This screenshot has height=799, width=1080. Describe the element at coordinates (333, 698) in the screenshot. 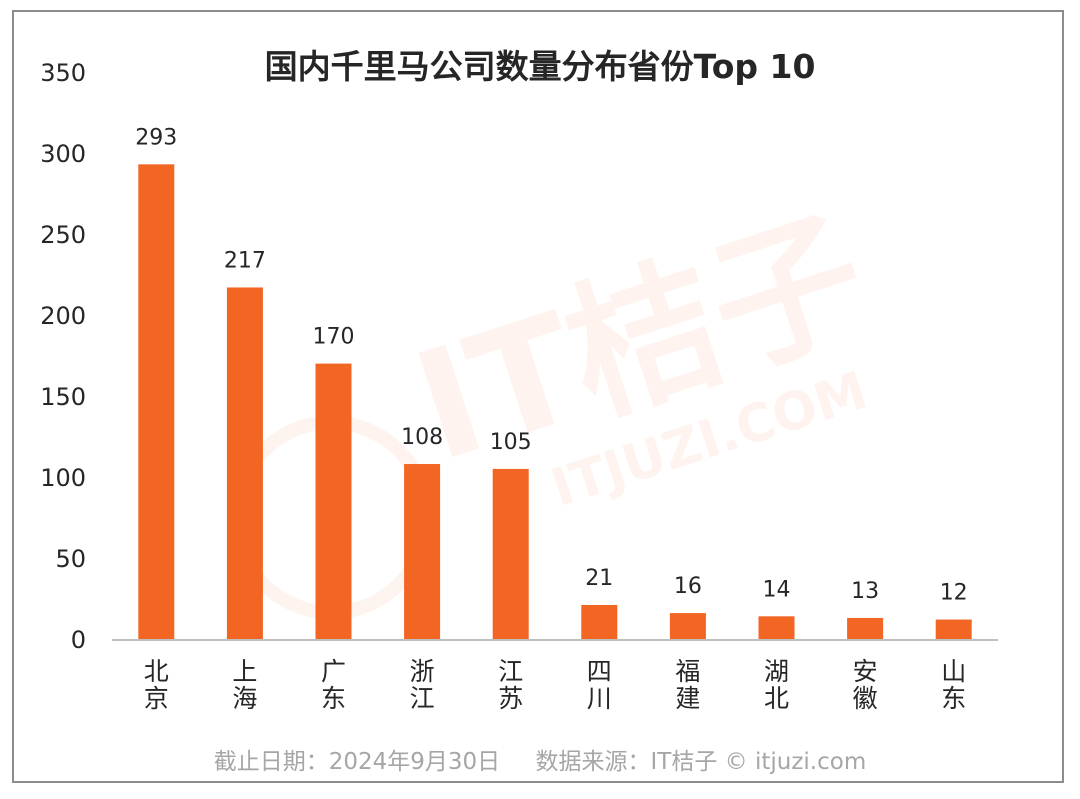

I see `x-tick-label-2-char-1: 东` at that location.